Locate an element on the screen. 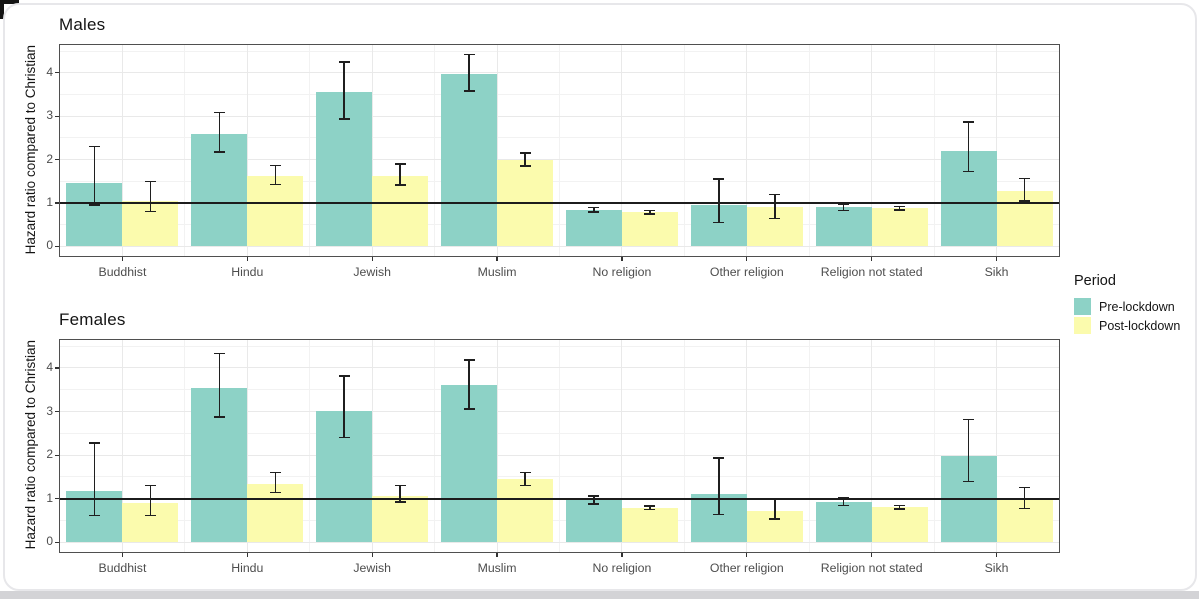 This screenshot has height=599, width=1199. legend-swatch-pre-lockdown is located at coordinates (1082, 306).